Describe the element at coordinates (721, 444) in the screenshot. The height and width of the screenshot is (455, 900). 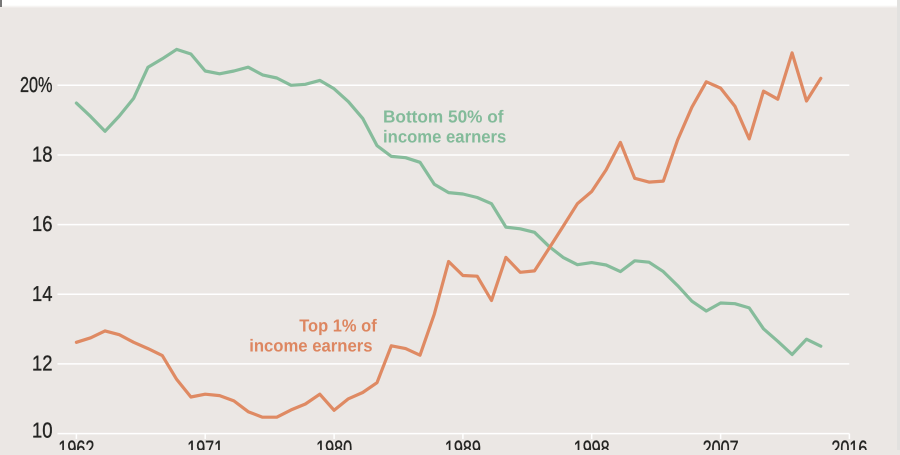
I see `svg-text: 2007` at that location.